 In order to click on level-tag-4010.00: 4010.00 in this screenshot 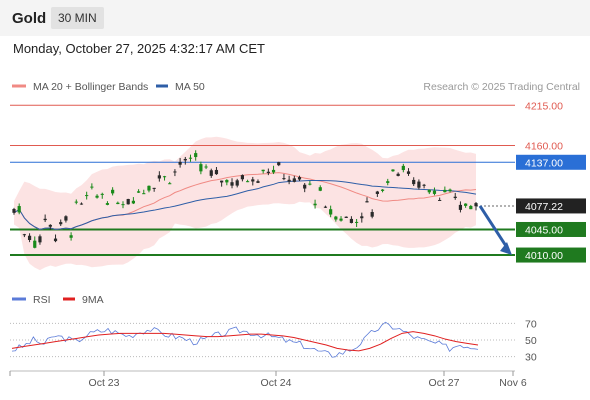, I will do `click(551, 255)`.